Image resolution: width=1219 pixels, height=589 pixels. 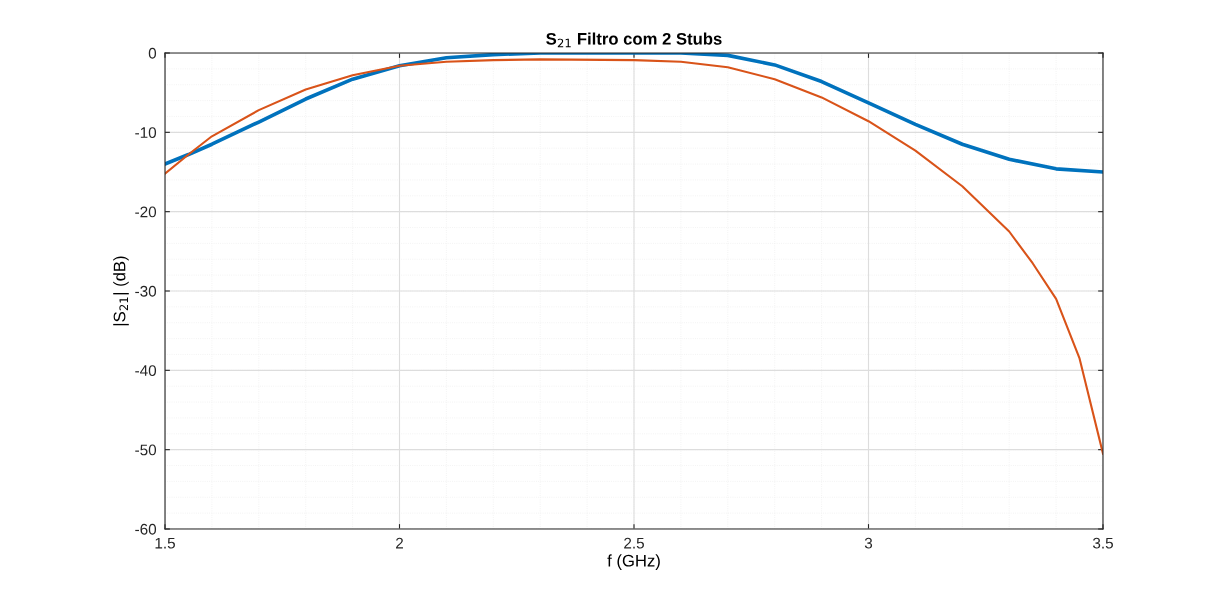 I want to click on y-tick-label: -50, so click(x=146, y=450).